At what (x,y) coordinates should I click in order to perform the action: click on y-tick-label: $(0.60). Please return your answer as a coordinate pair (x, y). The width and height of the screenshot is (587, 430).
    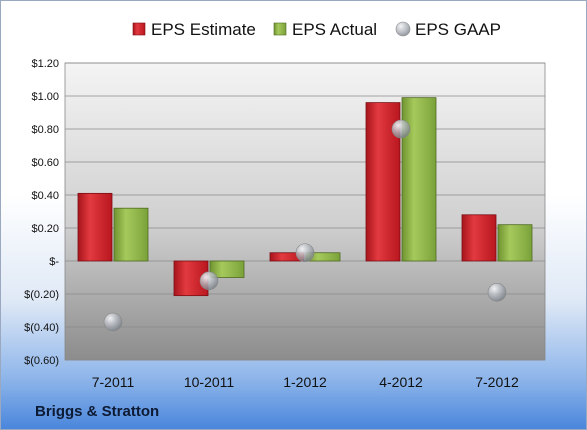
    Looking at the image, I should click on (41, 361).